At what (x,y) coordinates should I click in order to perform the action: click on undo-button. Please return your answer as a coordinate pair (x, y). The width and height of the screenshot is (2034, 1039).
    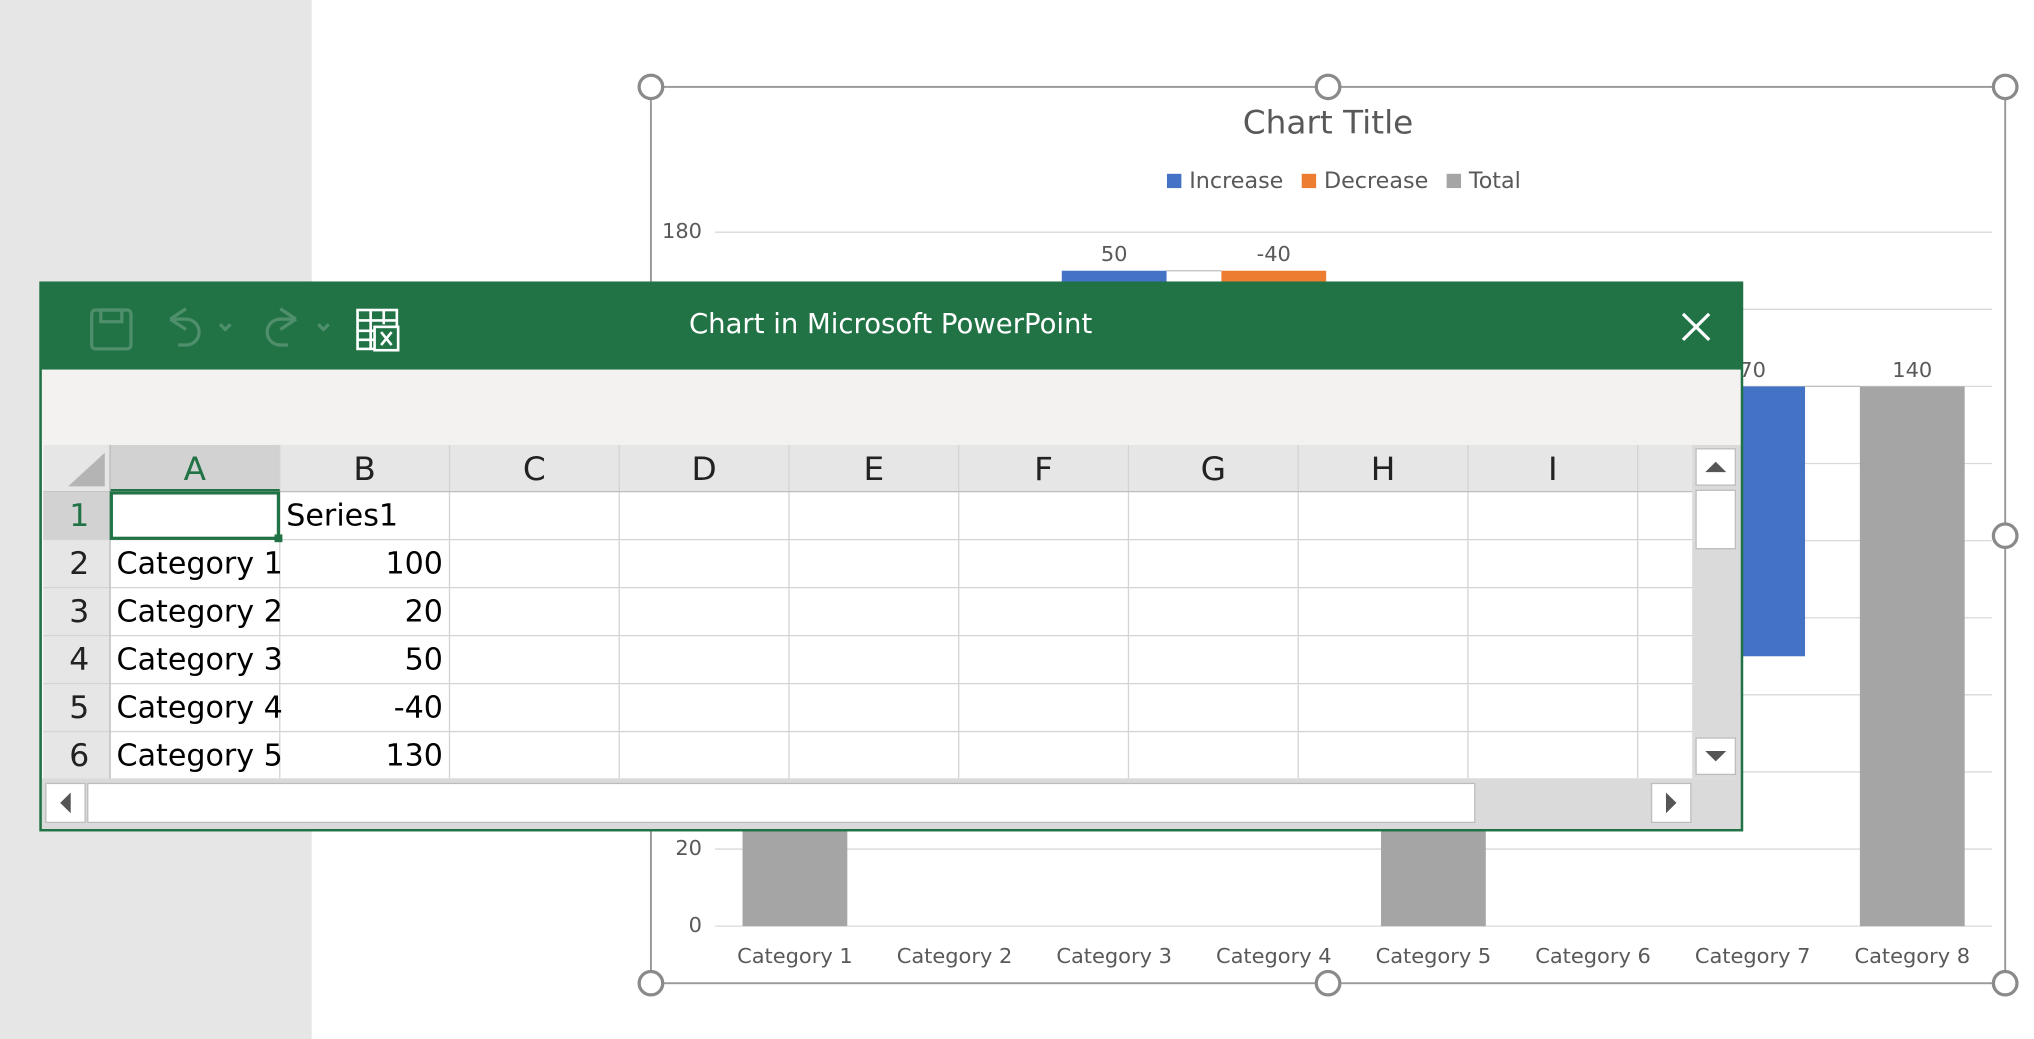
    Looking at the image, I should click on (185, 327).